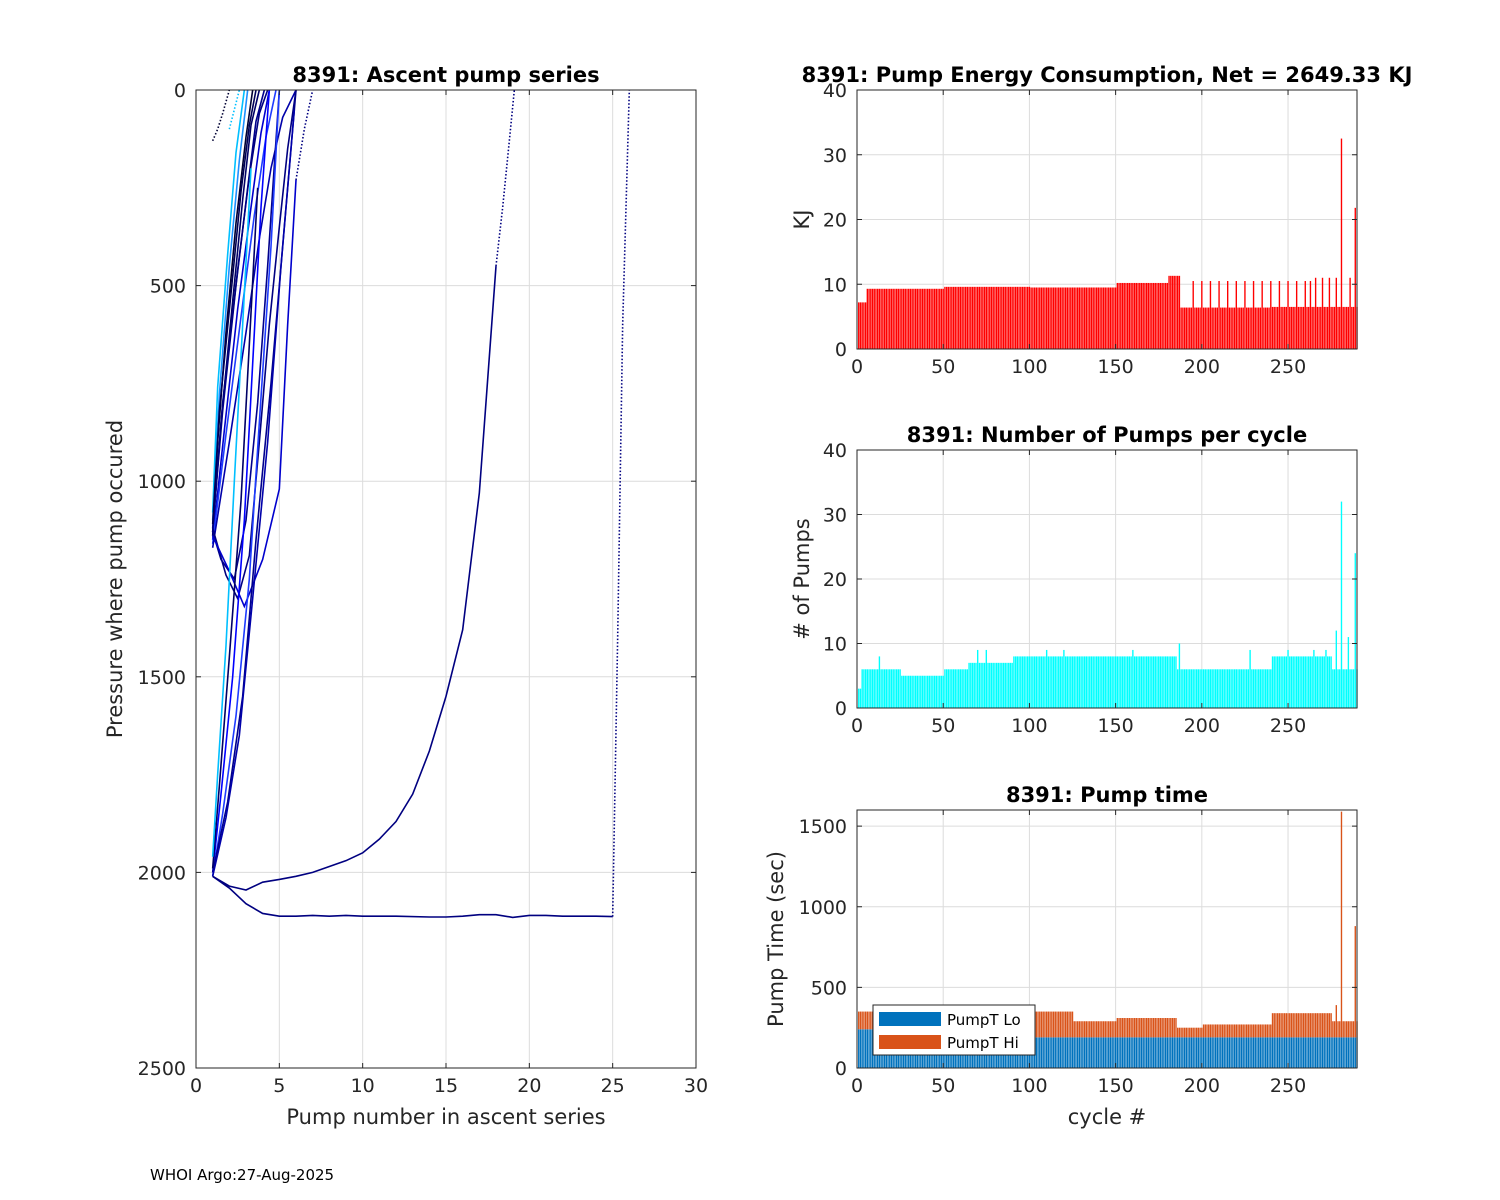 This screenshot has height=1200, width=1500. I want to click on x-tick-label: 200, so click(1202, 726).